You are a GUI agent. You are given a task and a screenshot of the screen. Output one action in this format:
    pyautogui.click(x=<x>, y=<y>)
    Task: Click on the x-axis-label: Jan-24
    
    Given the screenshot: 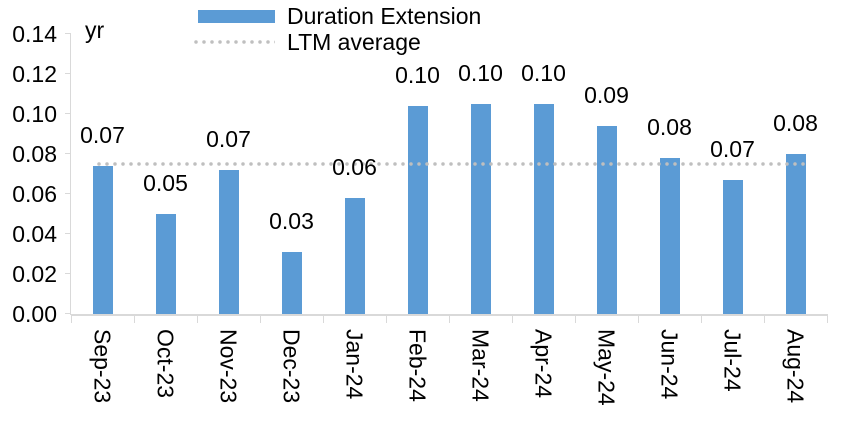 What is the action you would take?
    pyautogui.click(x=354, y=364)
    